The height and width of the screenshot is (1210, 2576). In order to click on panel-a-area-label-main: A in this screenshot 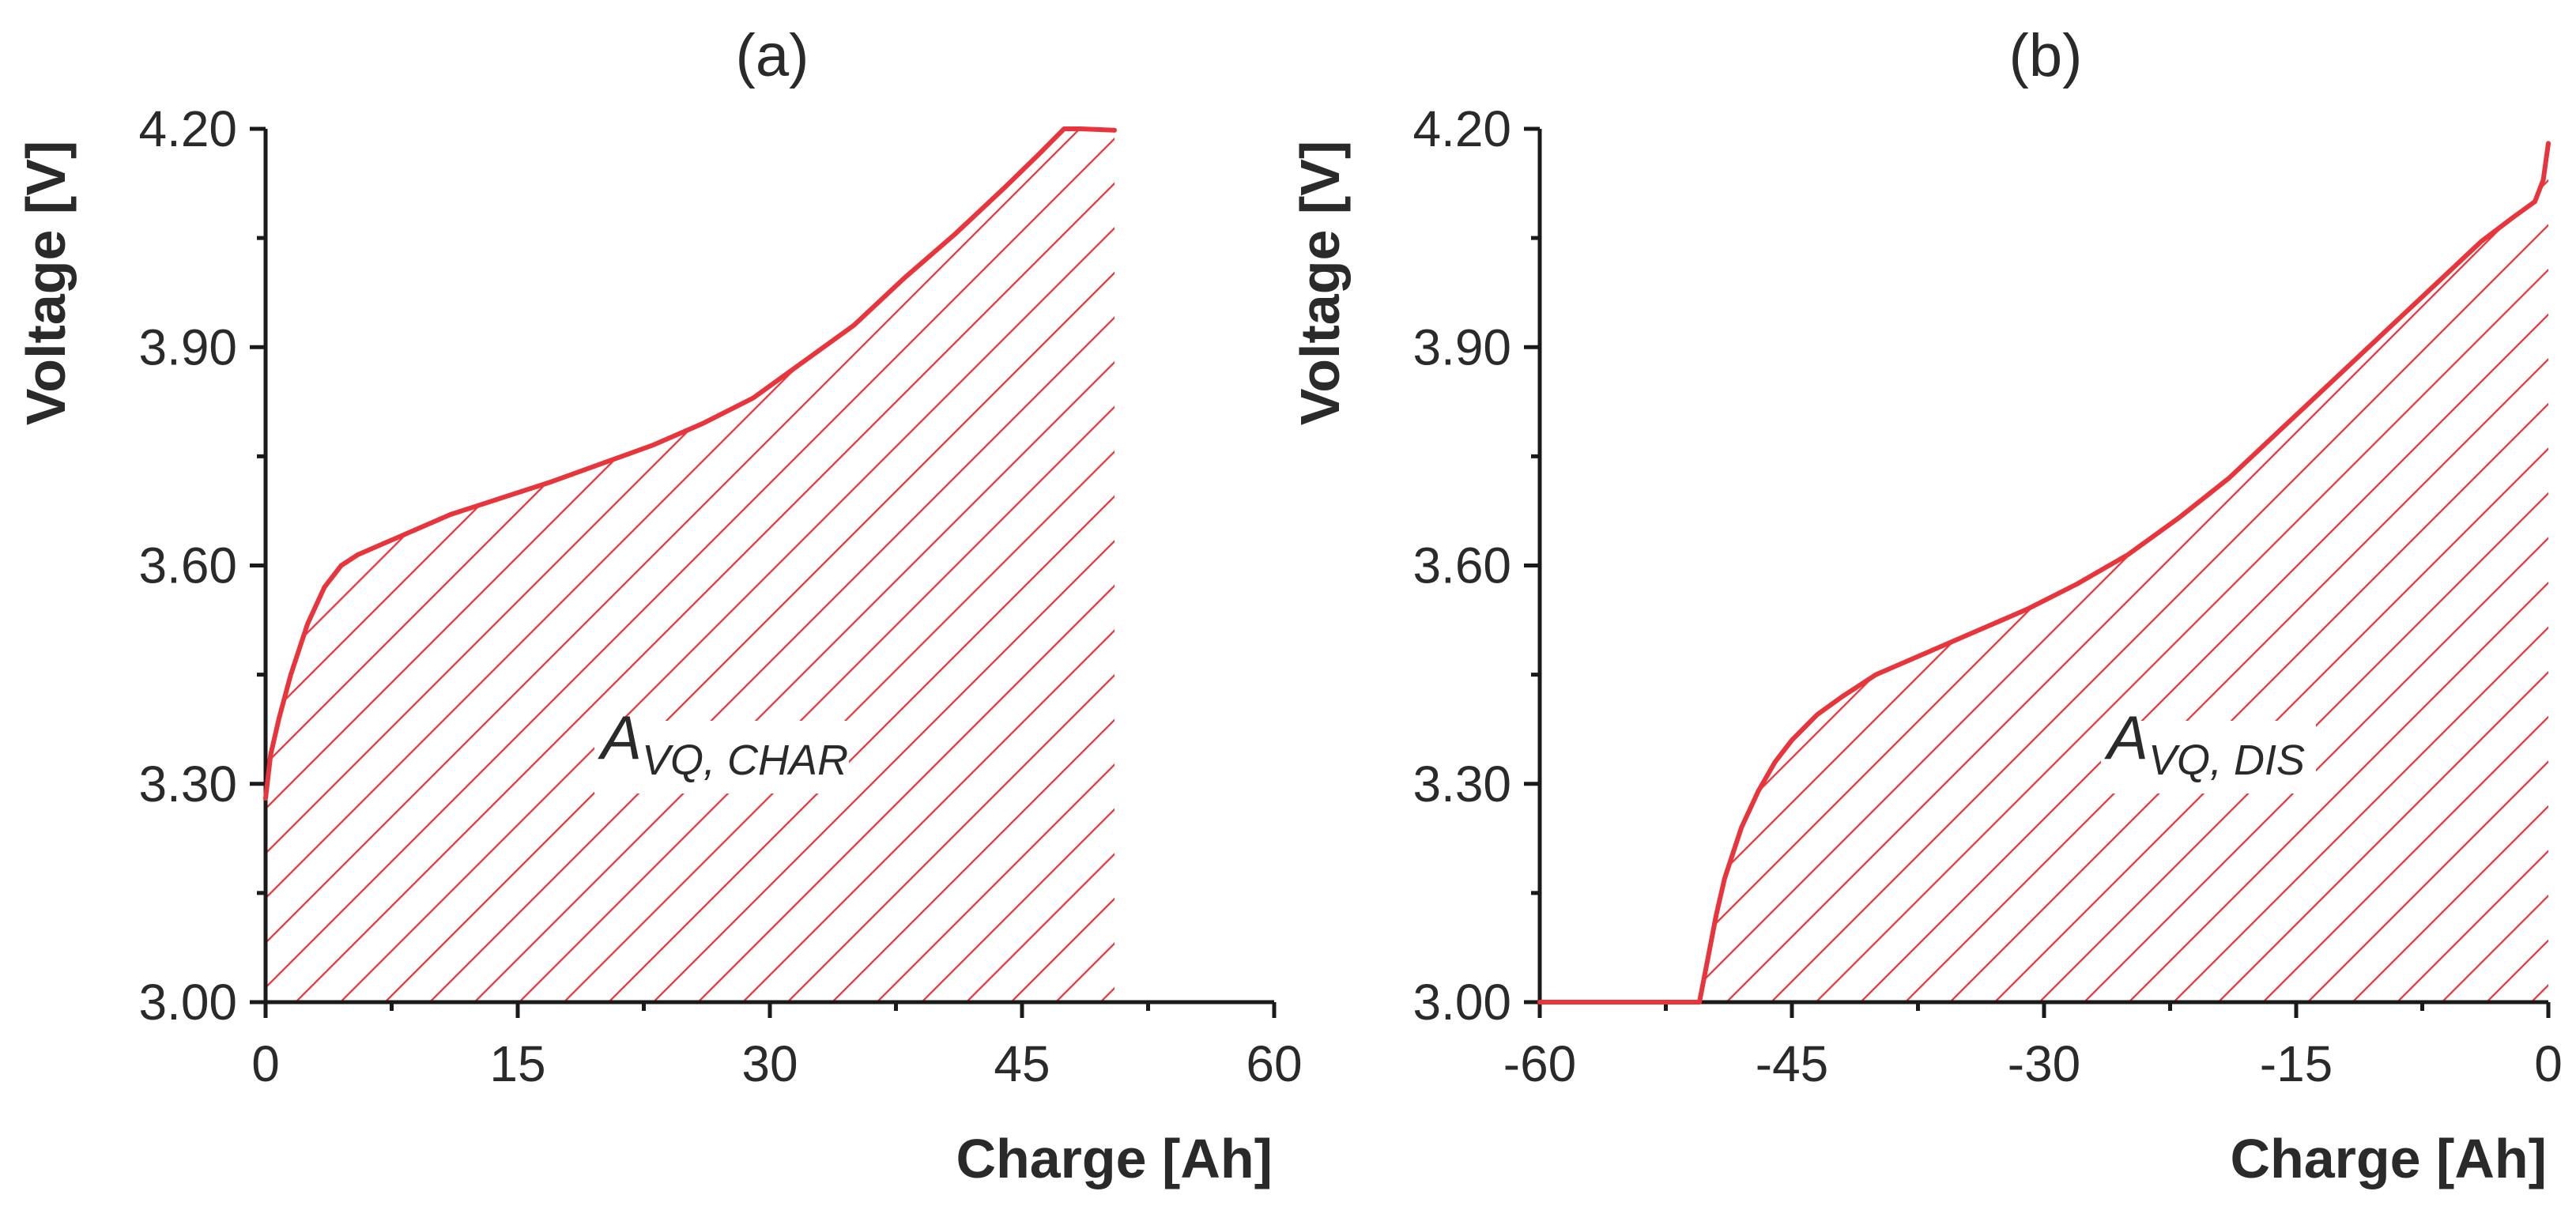, I will do `click(620, 737)`.